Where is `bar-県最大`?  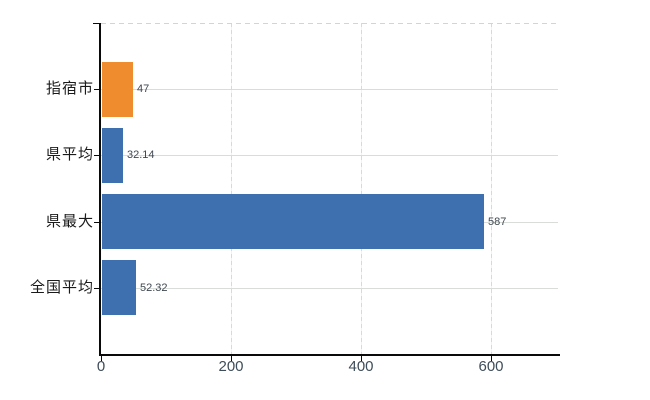
bar-県最大 is located at coordinates (293, 221).